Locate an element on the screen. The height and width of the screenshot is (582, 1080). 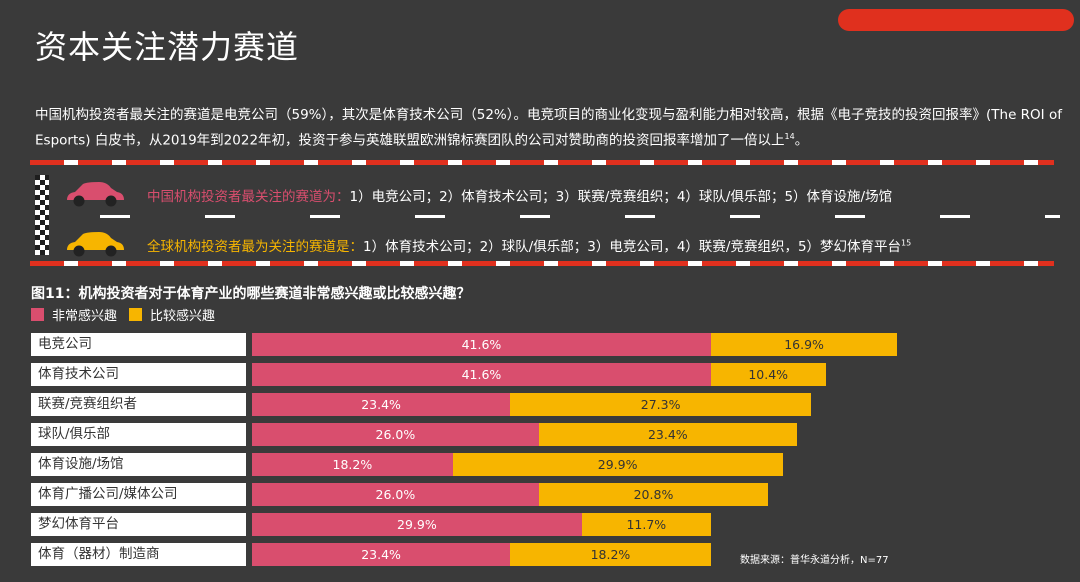
category-label: 球队/俱乐部 is located at coordinates (138, 434).